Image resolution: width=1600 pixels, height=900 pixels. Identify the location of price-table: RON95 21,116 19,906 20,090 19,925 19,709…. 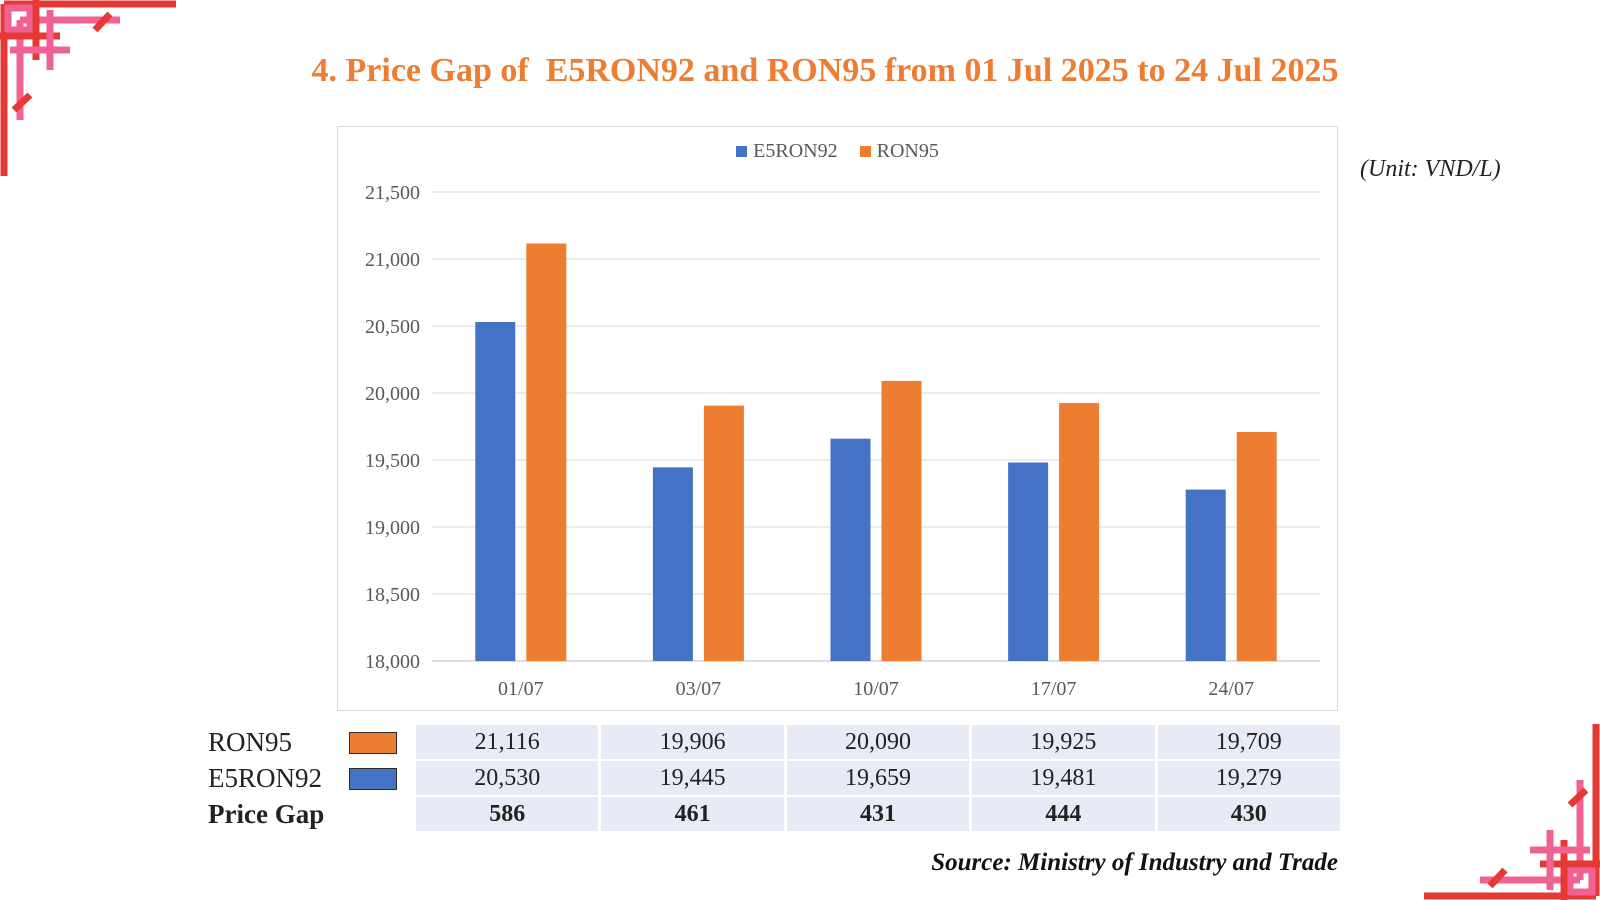
(773, 778).